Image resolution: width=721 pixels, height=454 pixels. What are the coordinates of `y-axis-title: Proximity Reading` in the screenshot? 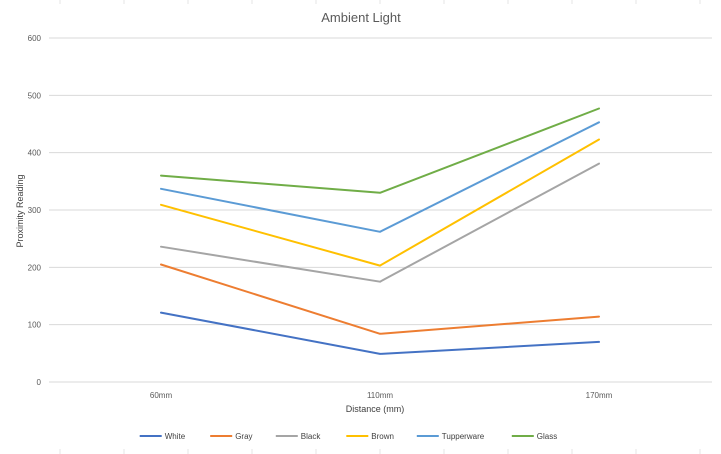 It's located at (20, 210).